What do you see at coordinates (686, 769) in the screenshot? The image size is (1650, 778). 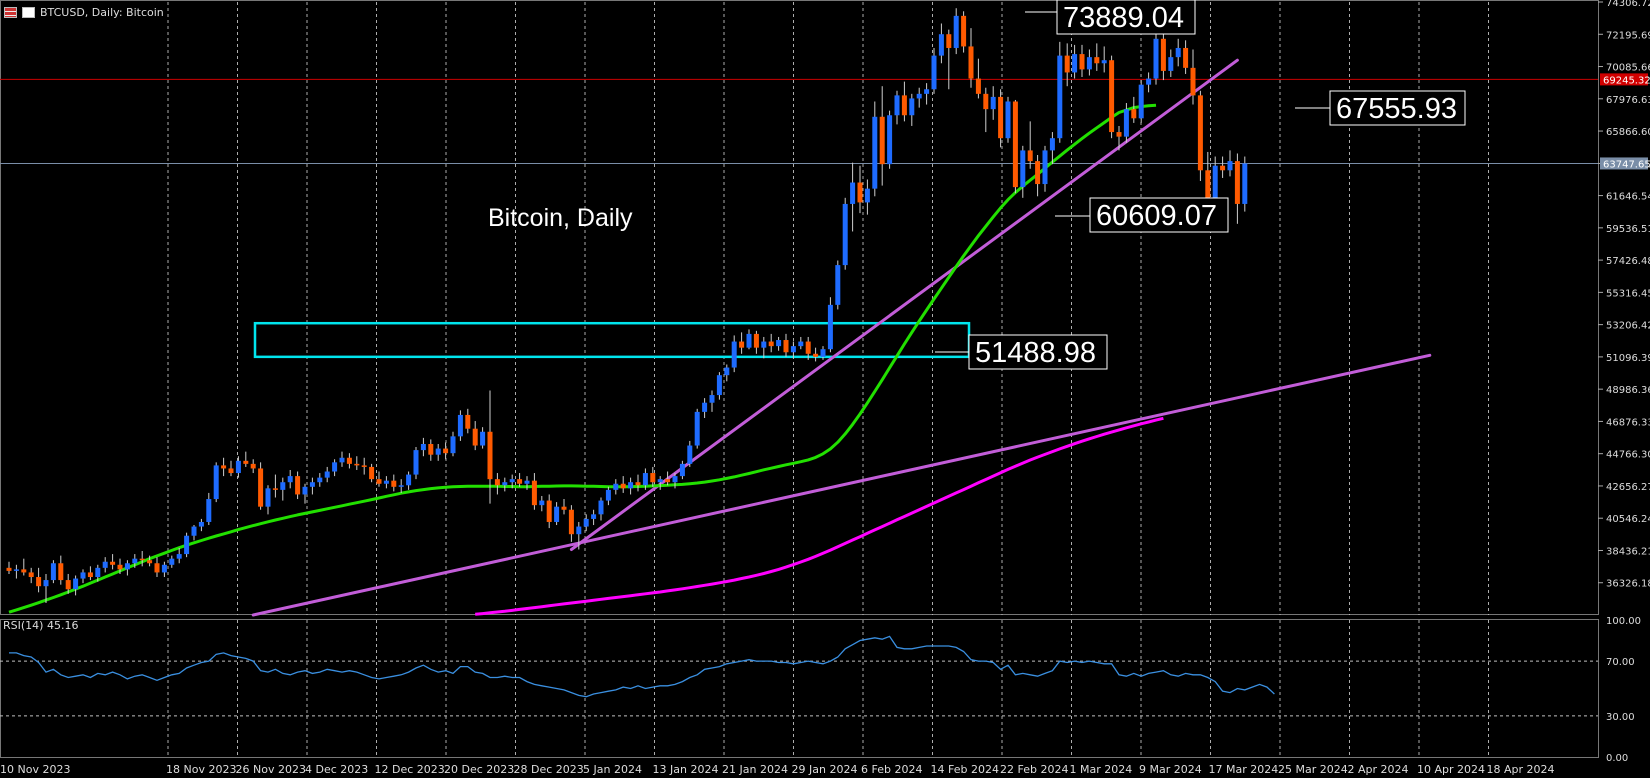 I see `x-tick-label: 13 Jan 2024` at bounding box center [686, 769].